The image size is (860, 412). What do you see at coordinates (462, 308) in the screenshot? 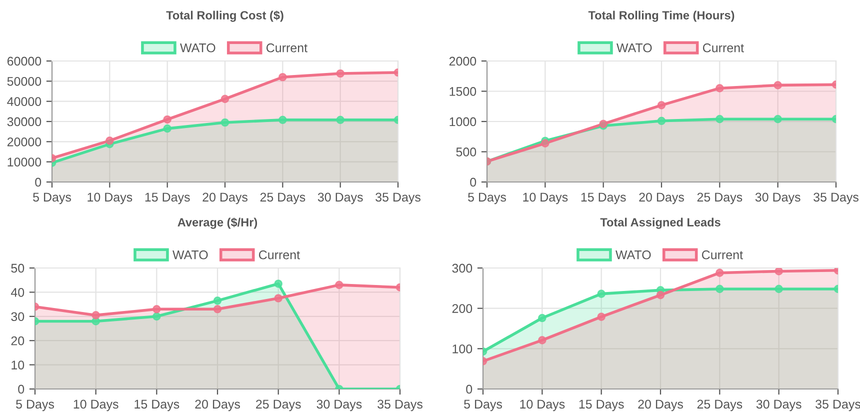
I see `y-tick-label: 200` at bounding box center [462, 308].